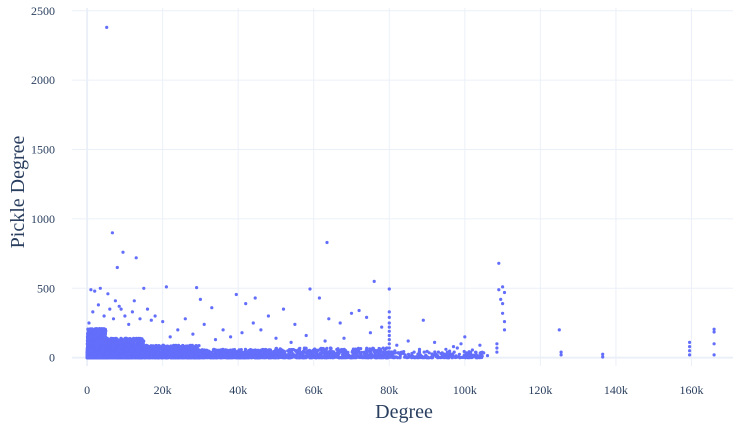 This screenshot has width=745, height=427. Describe the element at coordinates (404, 412) in the screenshot. I see `x-axis-title: Degree` at that location.